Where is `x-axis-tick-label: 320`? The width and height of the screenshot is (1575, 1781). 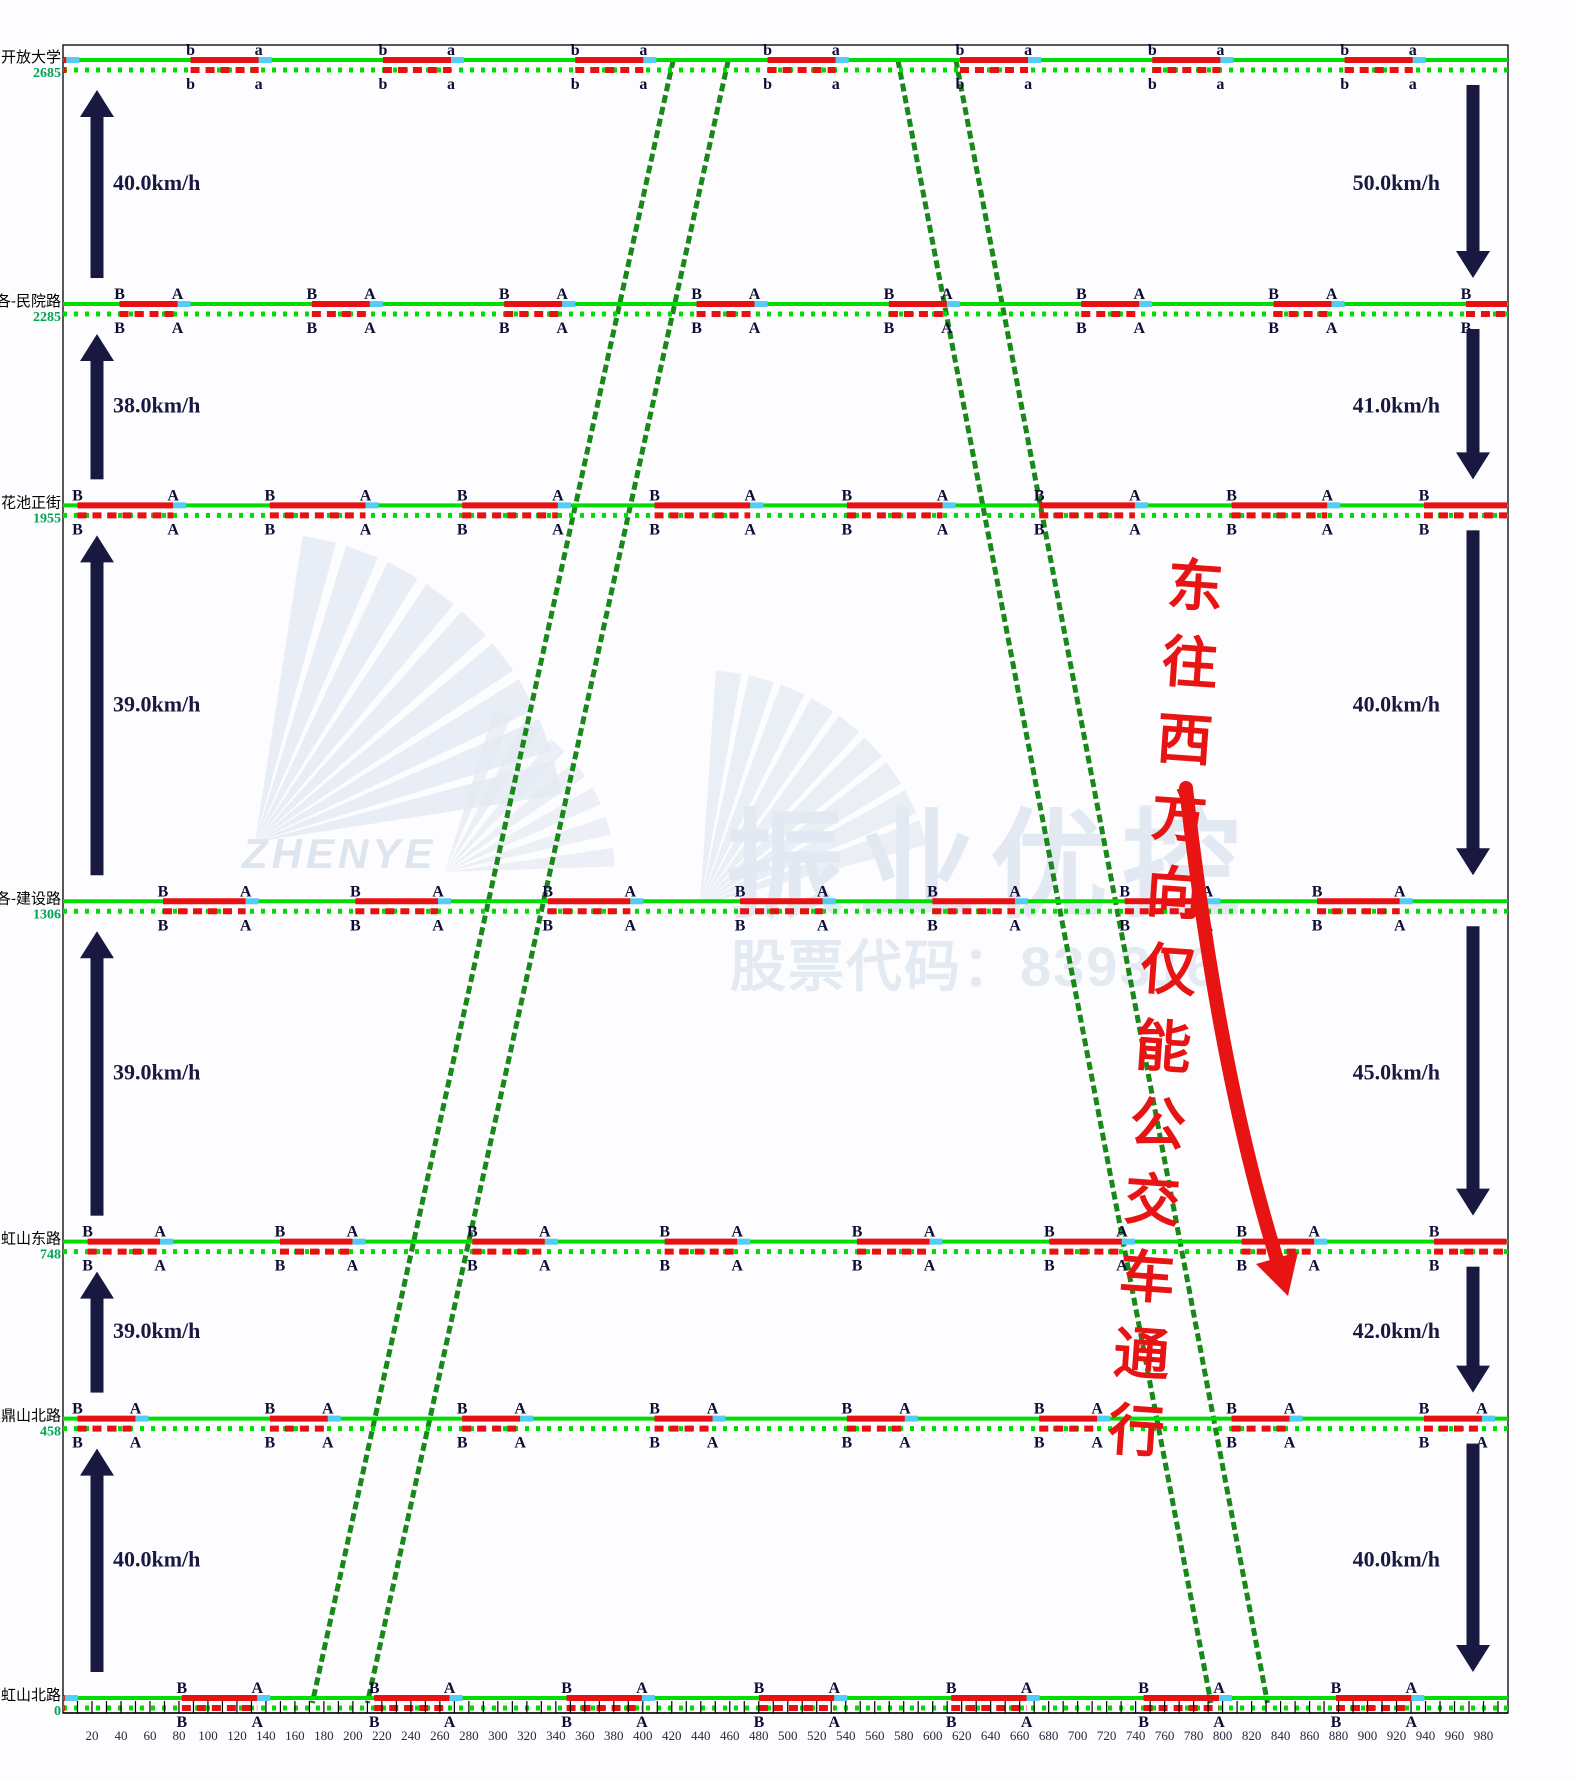
x-axis-tick-label: 320 is located at coordinates (527, 1735).